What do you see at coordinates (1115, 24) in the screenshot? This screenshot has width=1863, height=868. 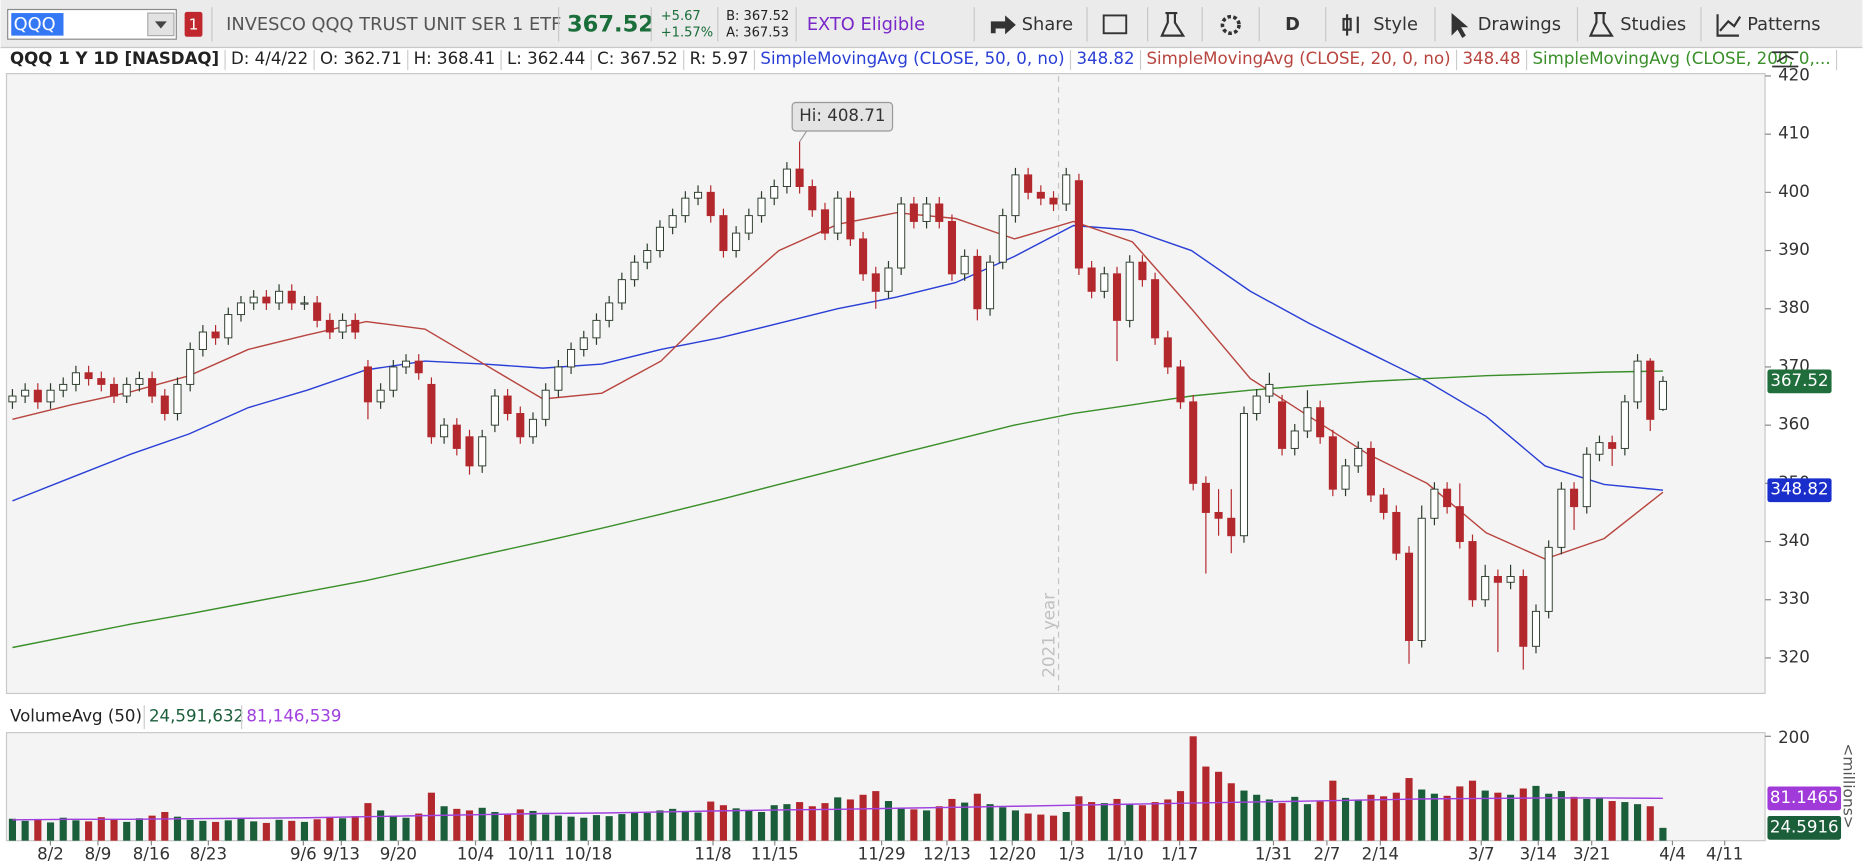 I see `screenshot-button` at bounding box center [1115, 24].